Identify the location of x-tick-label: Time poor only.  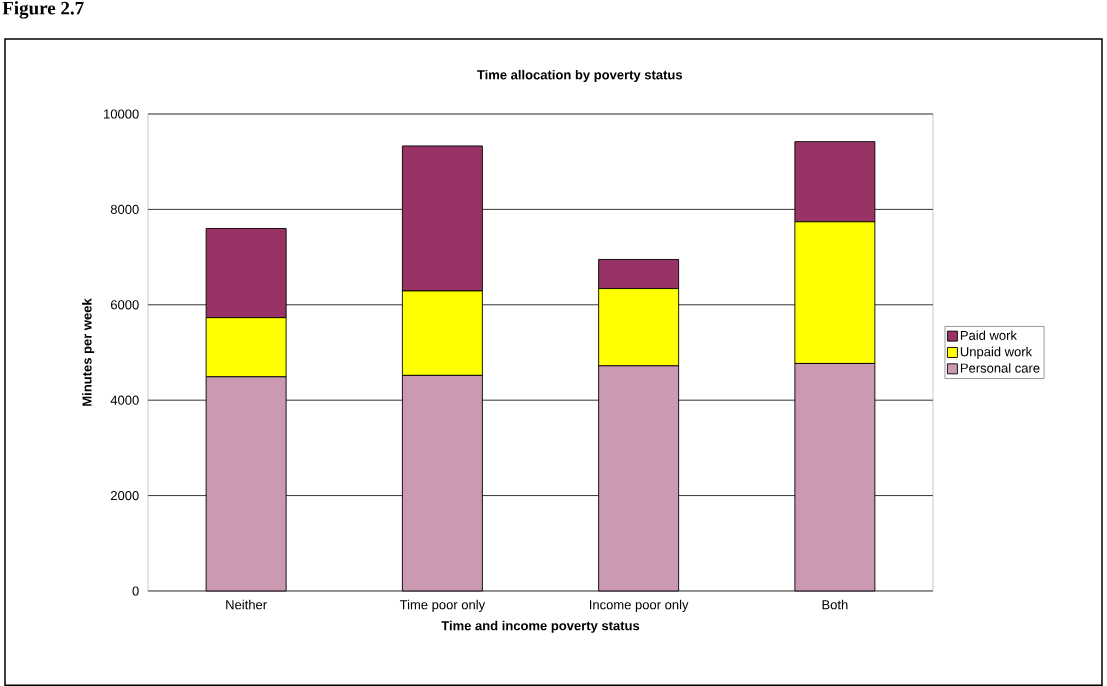
(442, 605).